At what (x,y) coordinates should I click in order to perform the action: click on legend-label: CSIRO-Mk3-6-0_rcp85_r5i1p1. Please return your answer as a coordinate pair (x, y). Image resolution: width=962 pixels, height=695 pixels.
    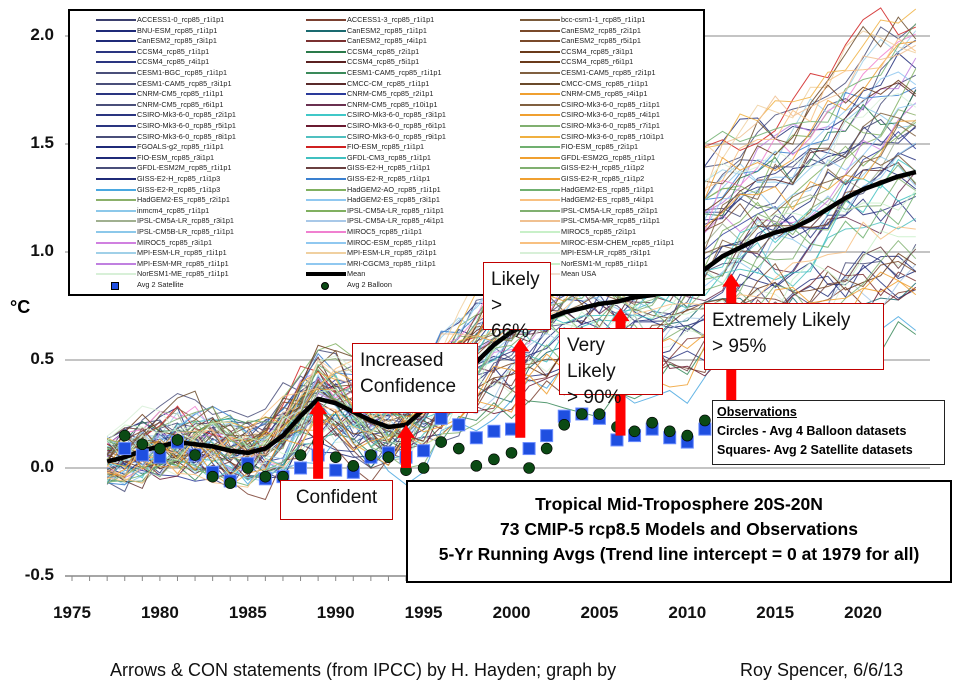
    Looking at the image, I should click on (186, 125).